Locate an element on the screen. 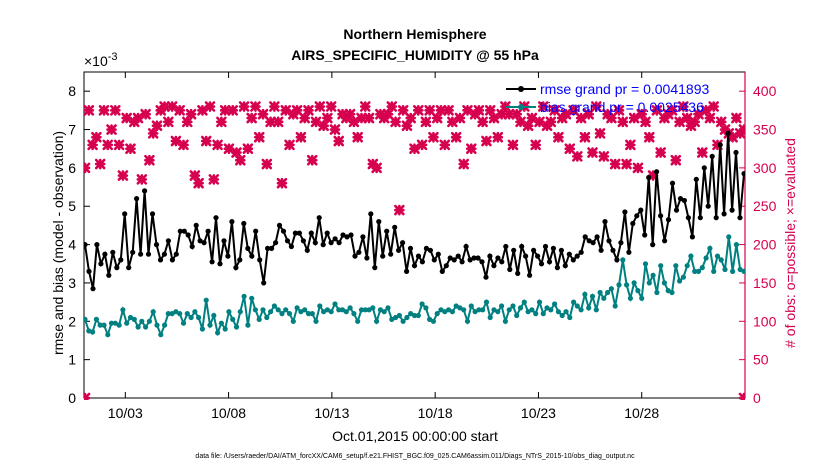 The width and height of the screenshot is (830, 470). y-right-tick-label: 0 is located at coordinates (757, 398).